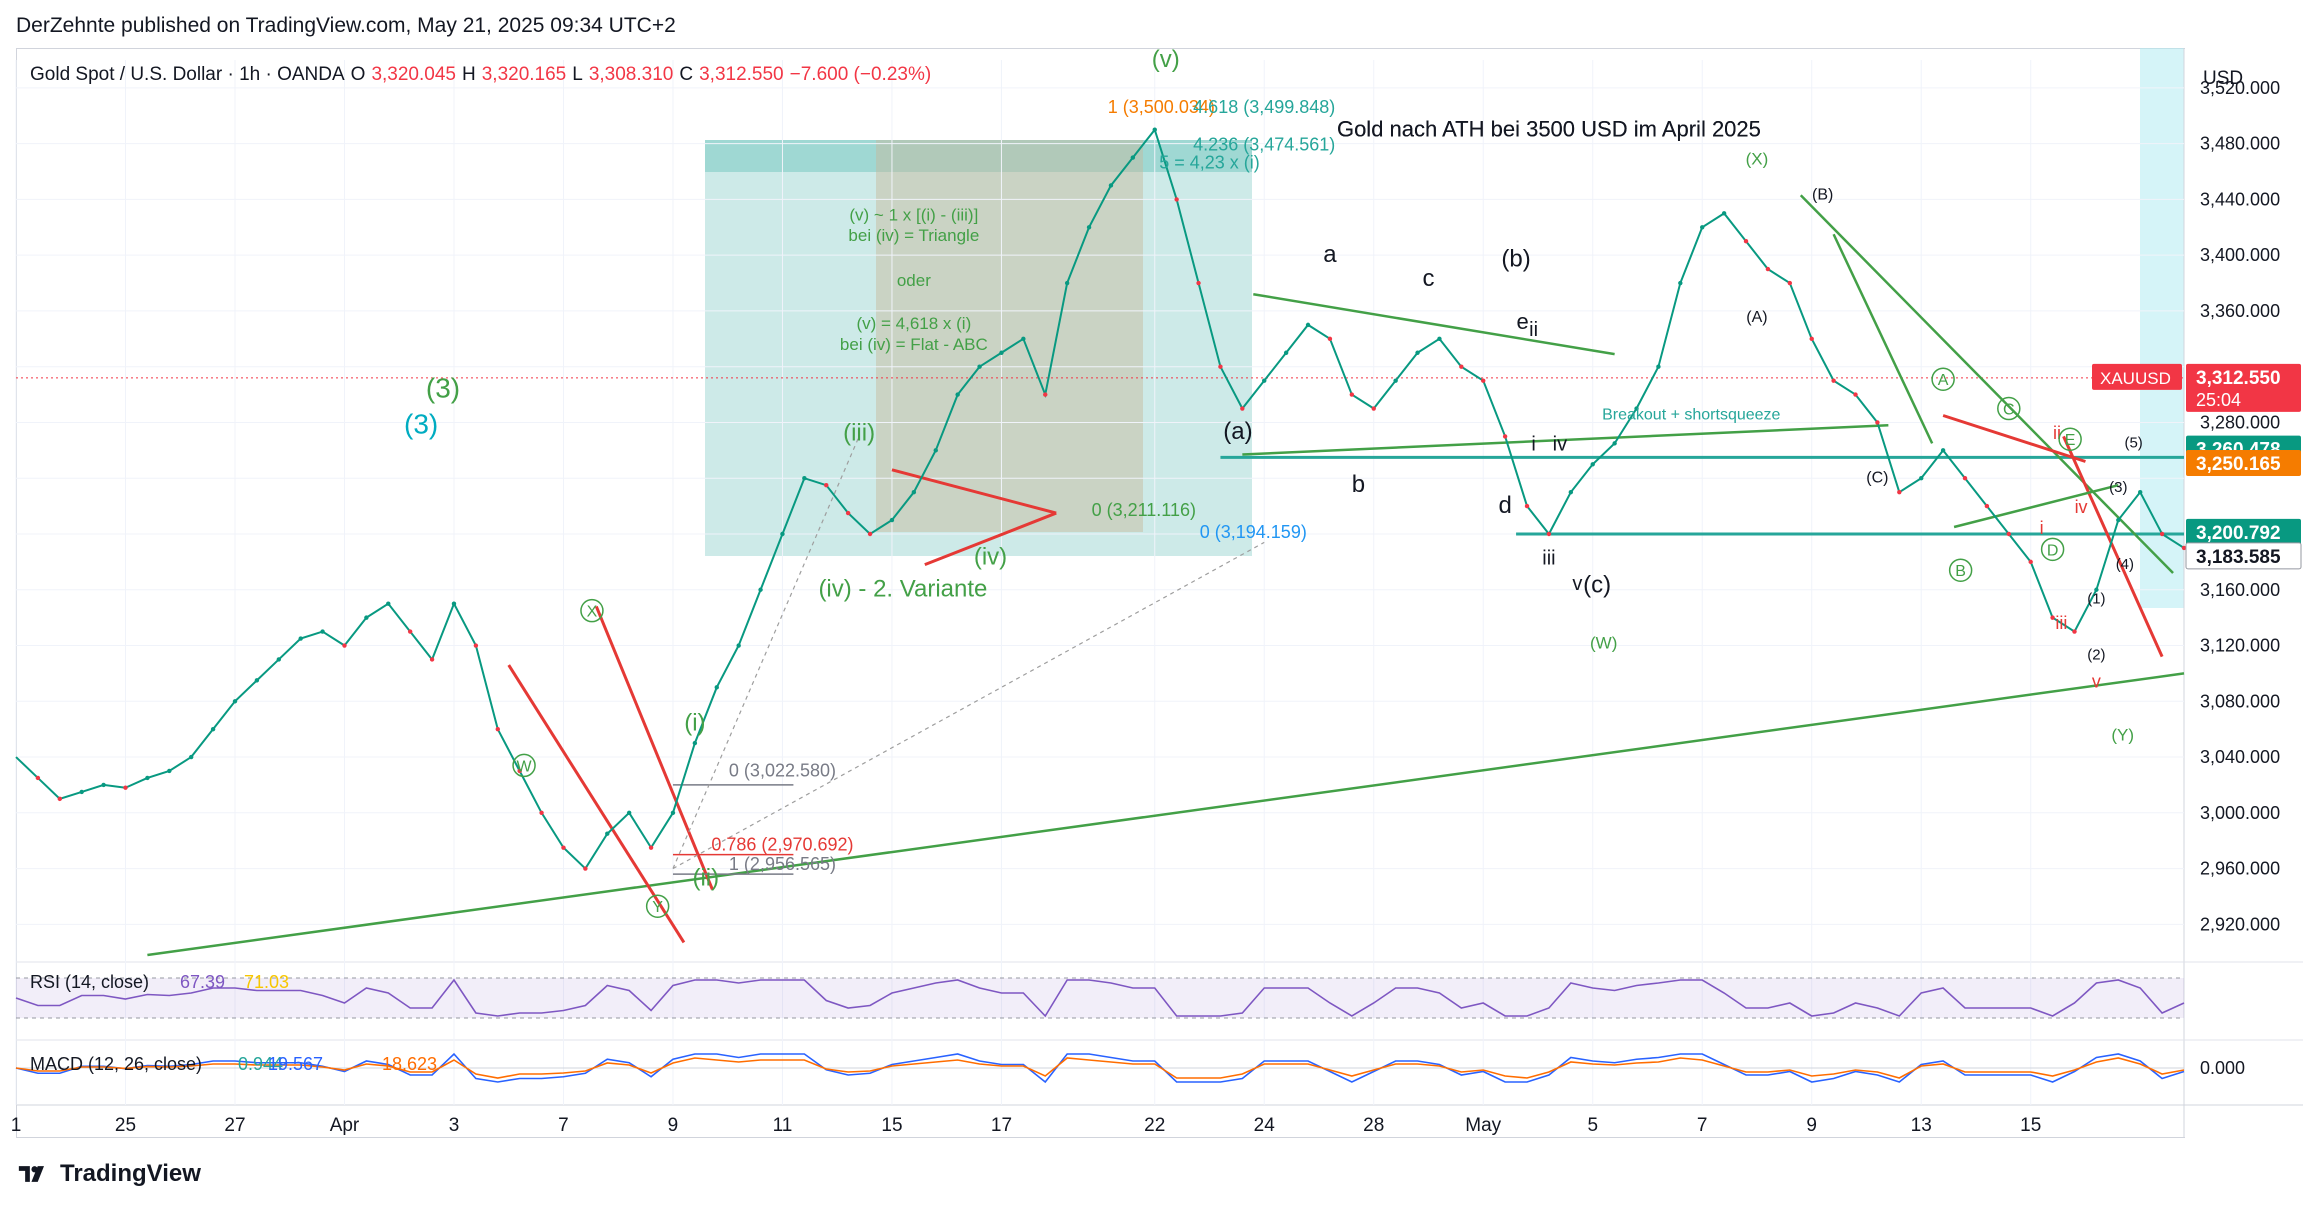 Image resolution: width=2321 pixels, height=1208 pixels. I want to click on wave-label: b, so click(1358, 484).